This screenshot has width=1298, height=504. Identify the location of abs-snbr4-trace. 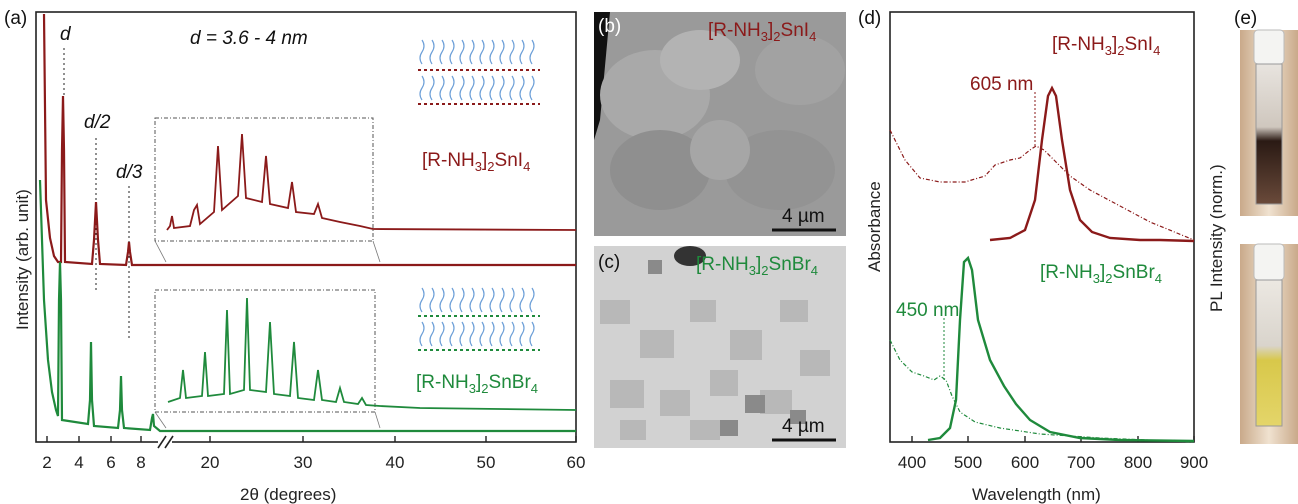
(1042, 391).